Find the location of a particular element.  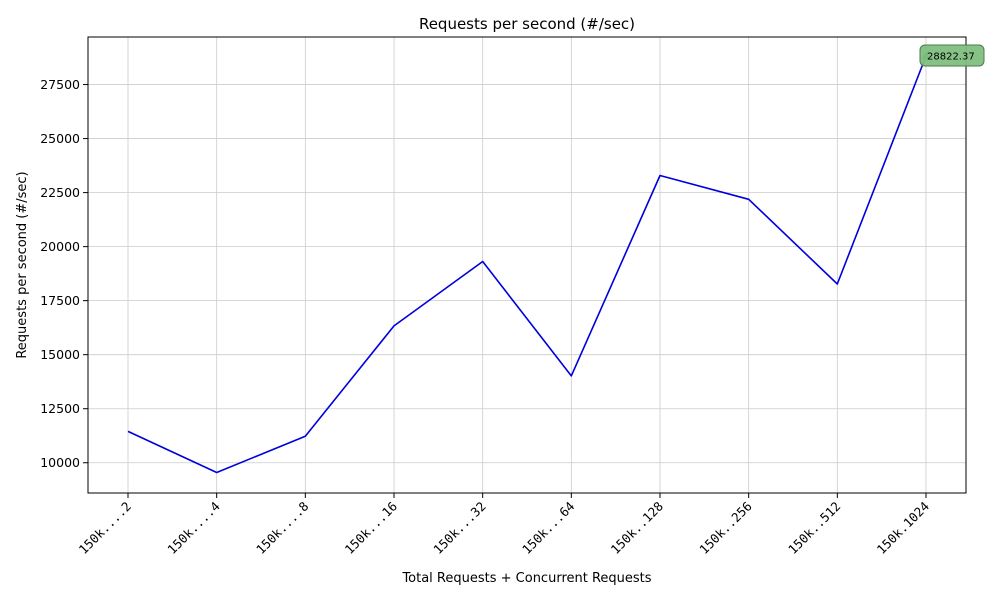

x-axis-label: Total Requests + Concurrent Requests is located at coordinates (526, 578).